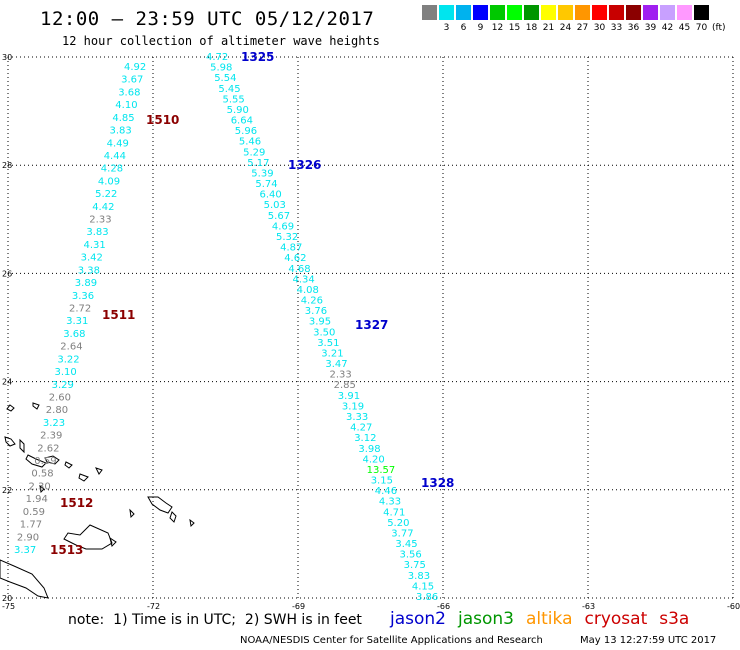 Image resolution: width=740 pixels, height=650 pixels. Describe the element at coordinates (238, 110) in the screenshot. I see `wave-height-value: 5.90` at that location.